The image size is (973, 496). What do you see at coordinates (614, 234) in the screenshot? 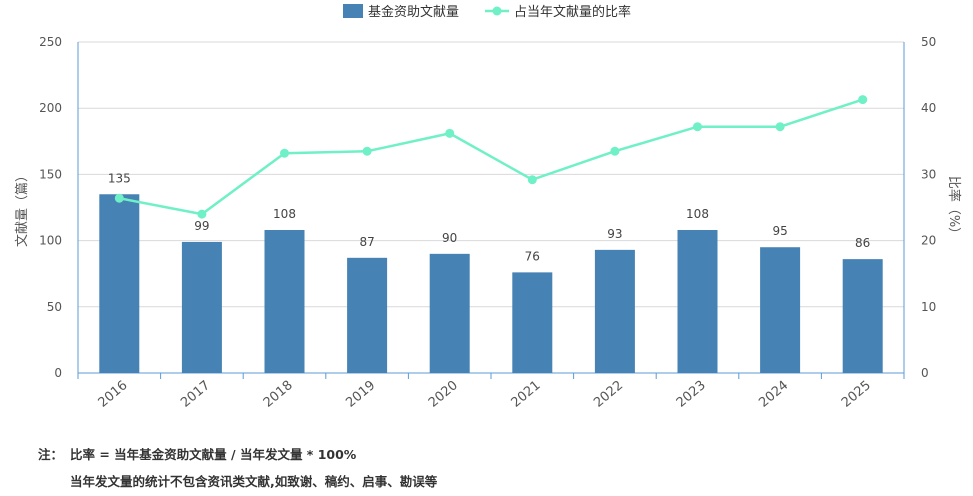
I see `bar-data-label: 93` at bounding box center [614, 234].